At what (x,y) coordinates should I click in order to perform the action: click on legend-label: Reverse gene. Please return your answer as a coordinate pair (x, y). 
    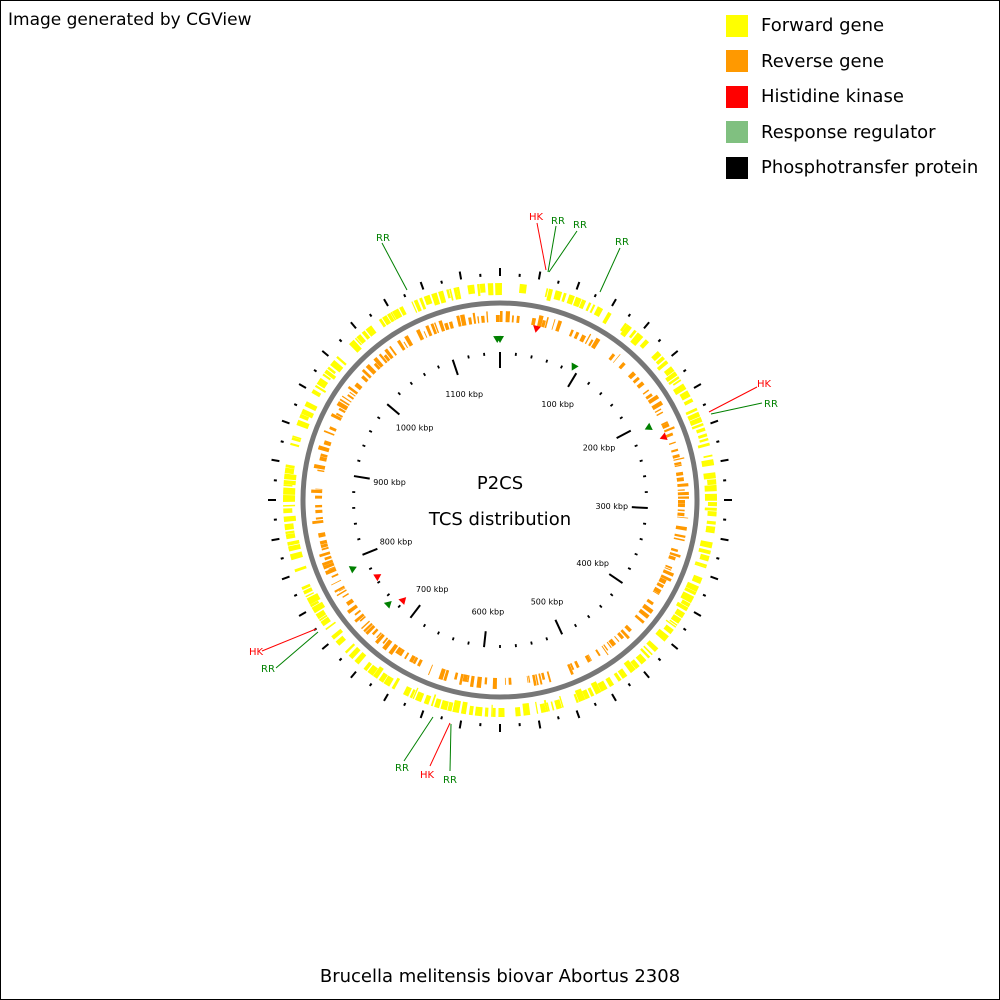
    Looking at the image, I should click on (823, 61).